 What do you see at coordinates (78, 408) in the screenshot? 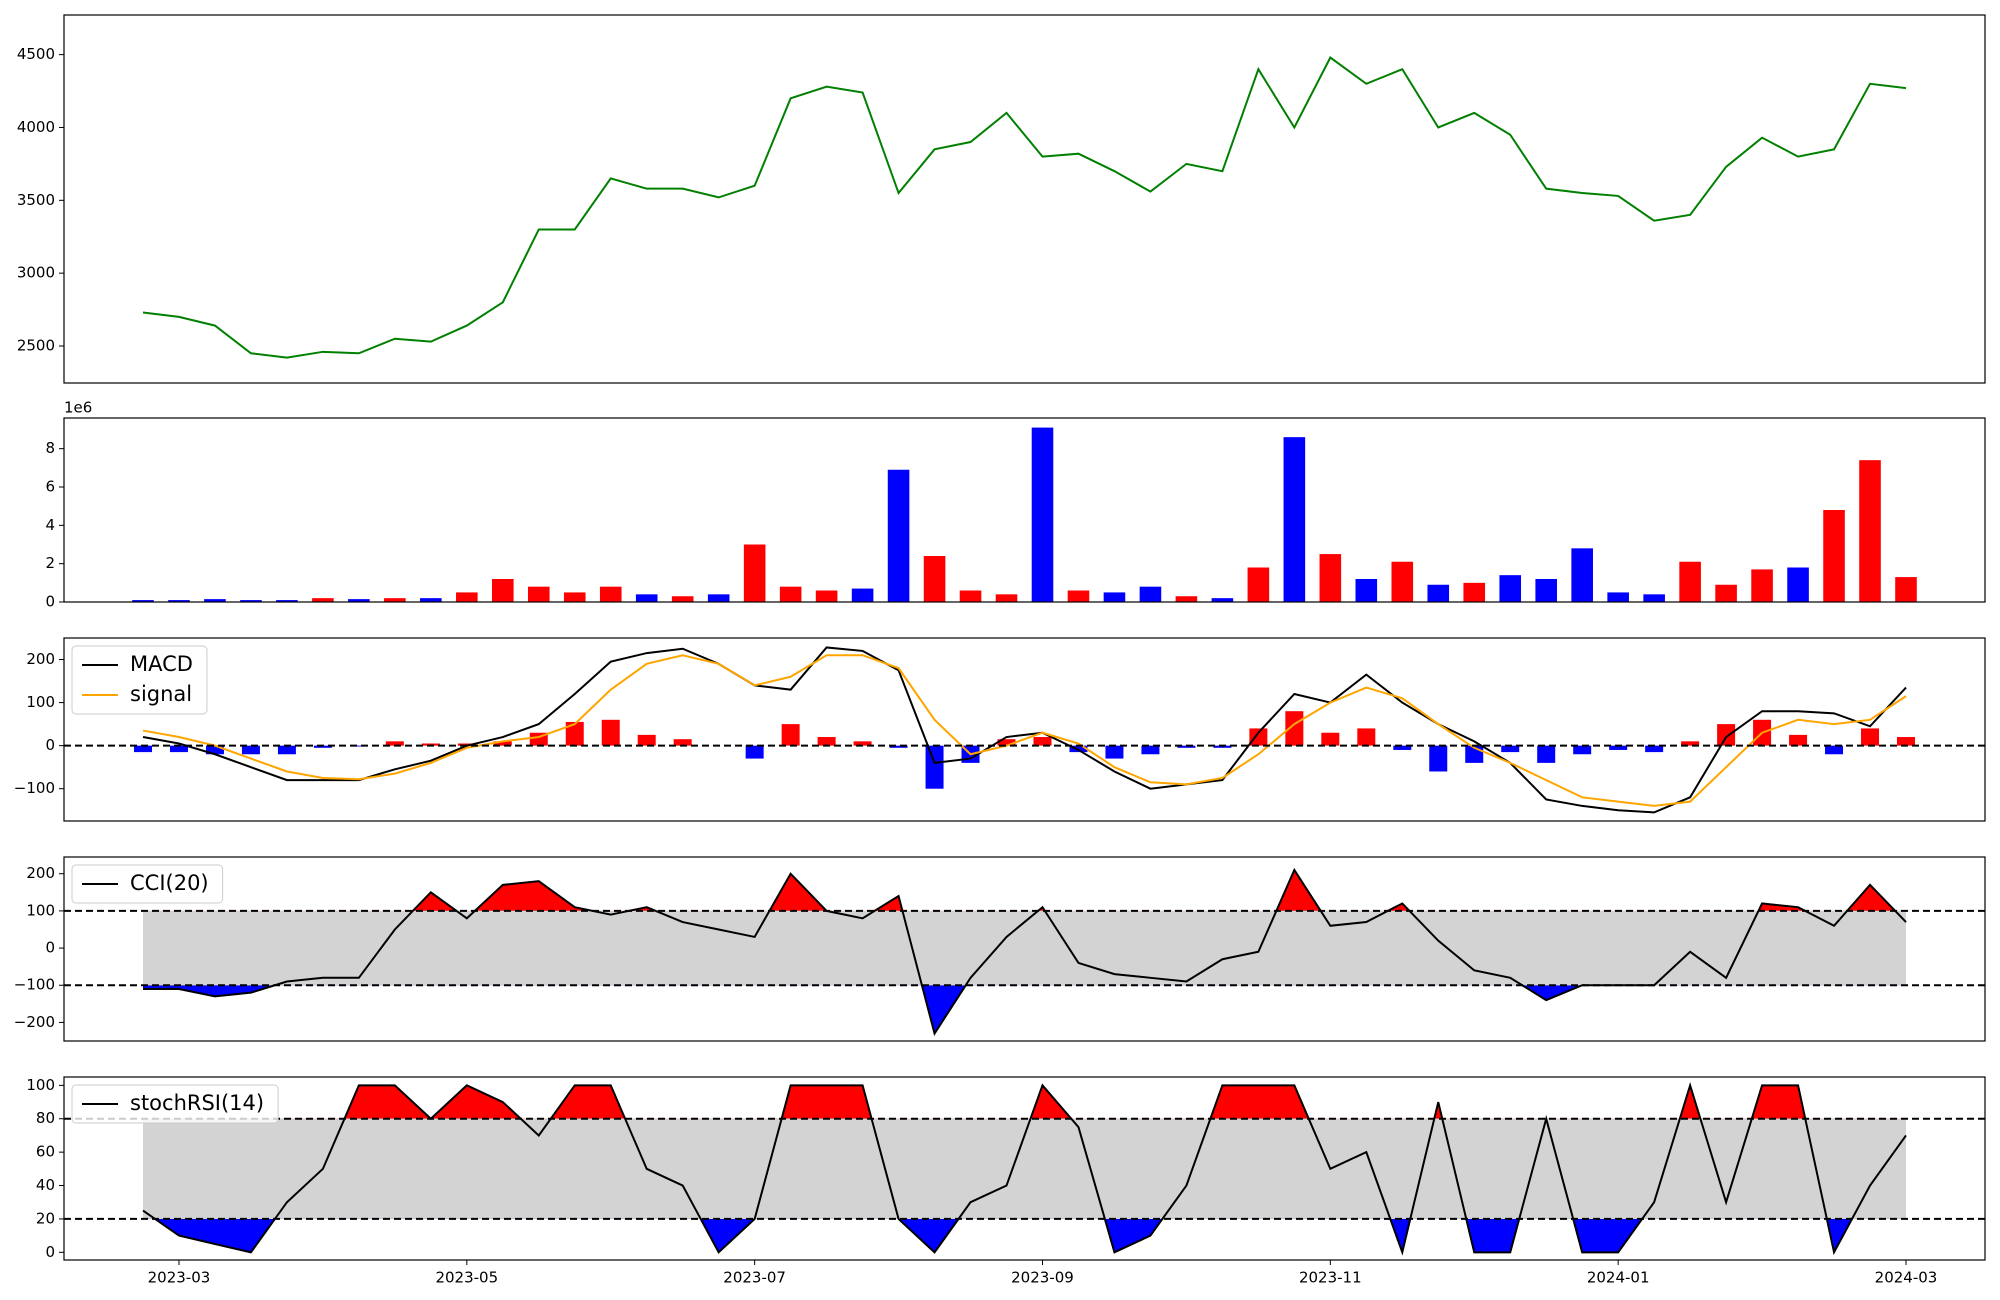
I see `offset-label: 1e6` at bounding box center [78, 408].